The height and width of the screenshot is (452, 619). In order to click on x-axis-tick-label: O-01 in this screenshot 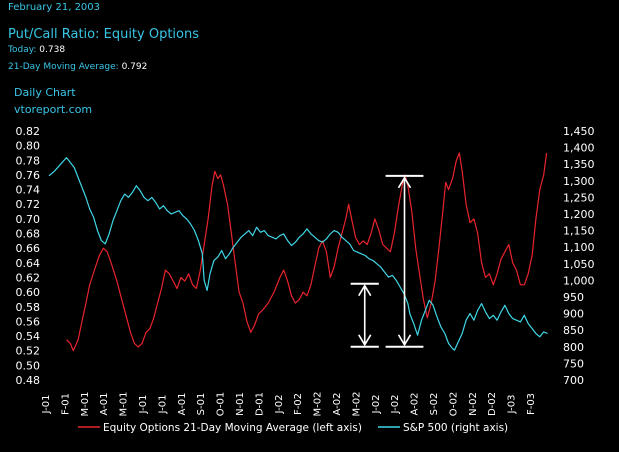, I will do `click(221, 404)`.